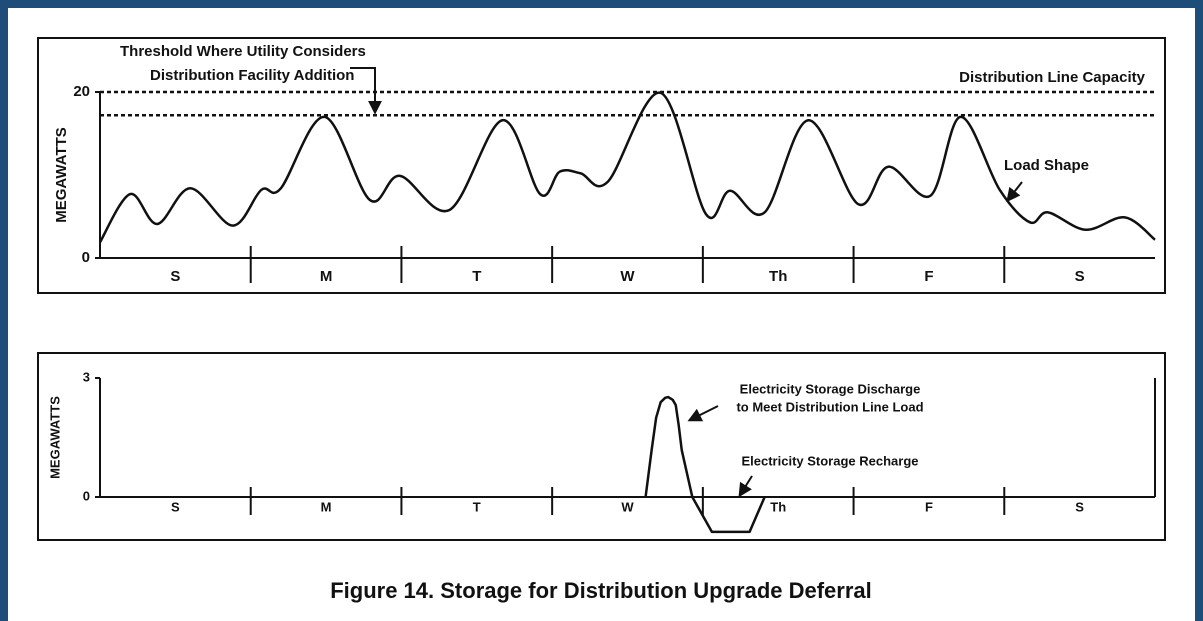 The width and height of the screenshot is (1203, 621). I want to click on annotation: Threshold Where Utility Considers, so click(243, 51).